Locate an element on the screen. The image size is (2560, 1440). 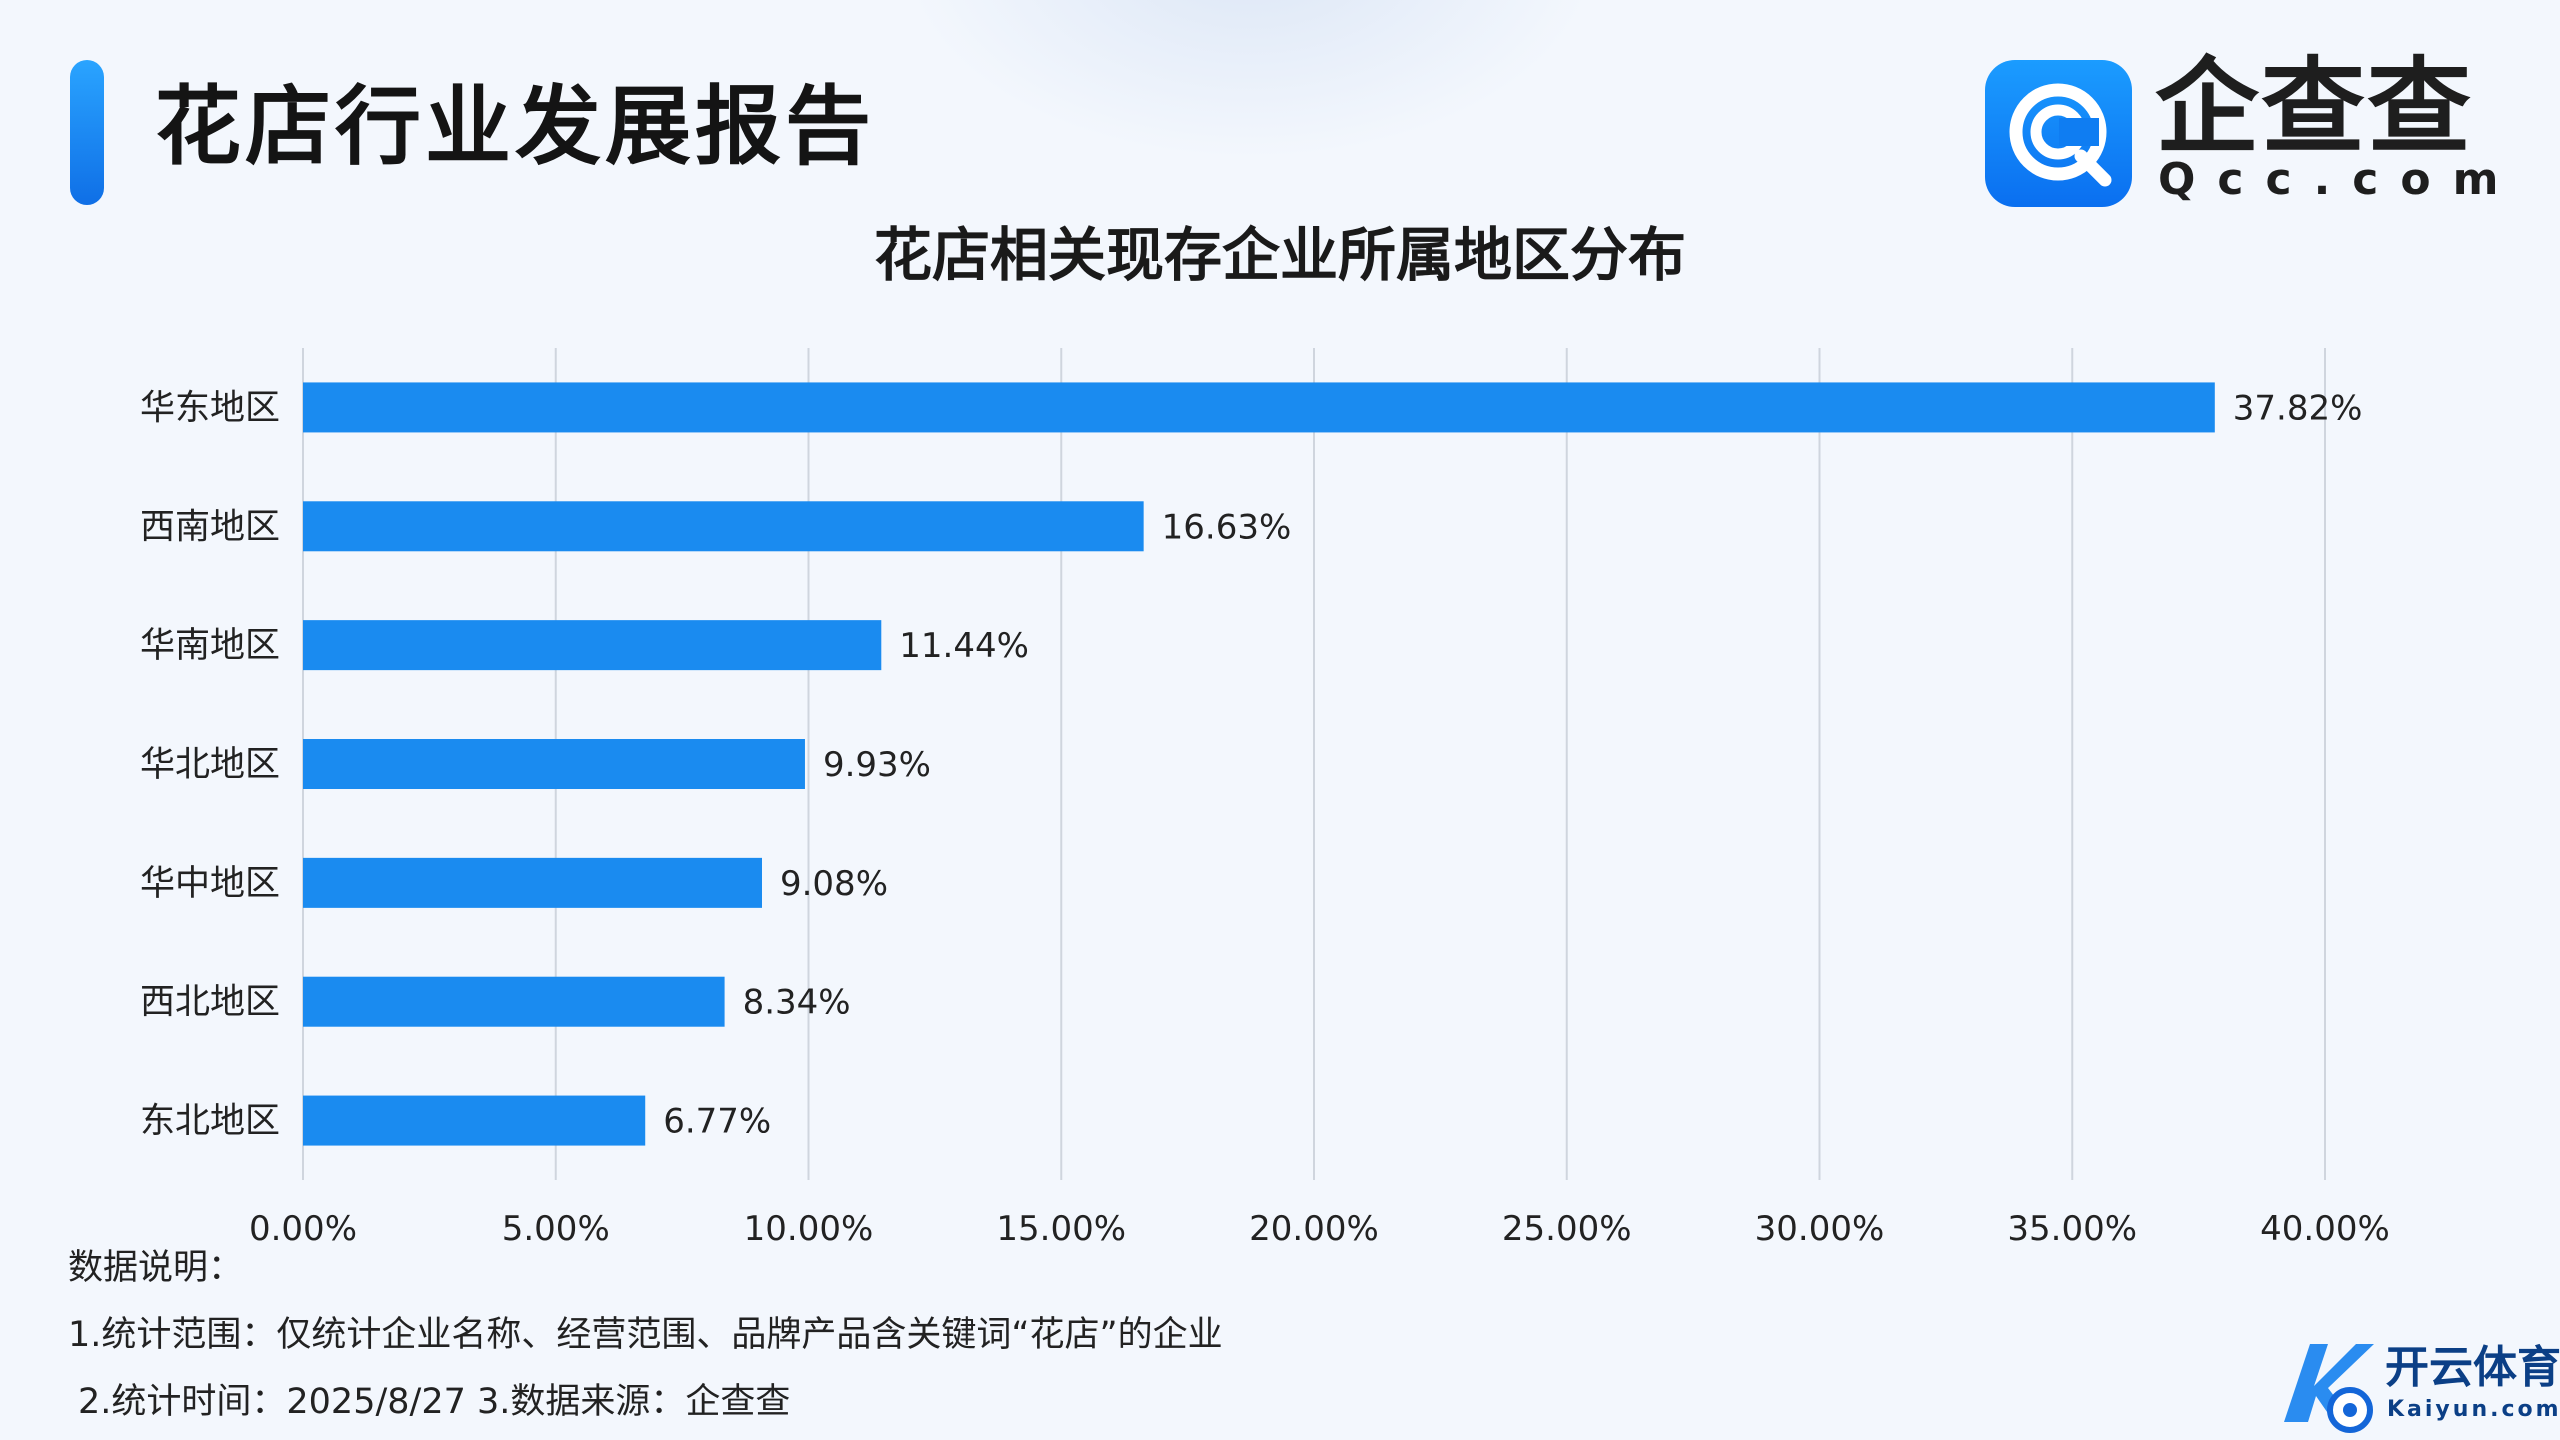
x-tick-label: 25.00% is located at coordinates (1567, 1229).